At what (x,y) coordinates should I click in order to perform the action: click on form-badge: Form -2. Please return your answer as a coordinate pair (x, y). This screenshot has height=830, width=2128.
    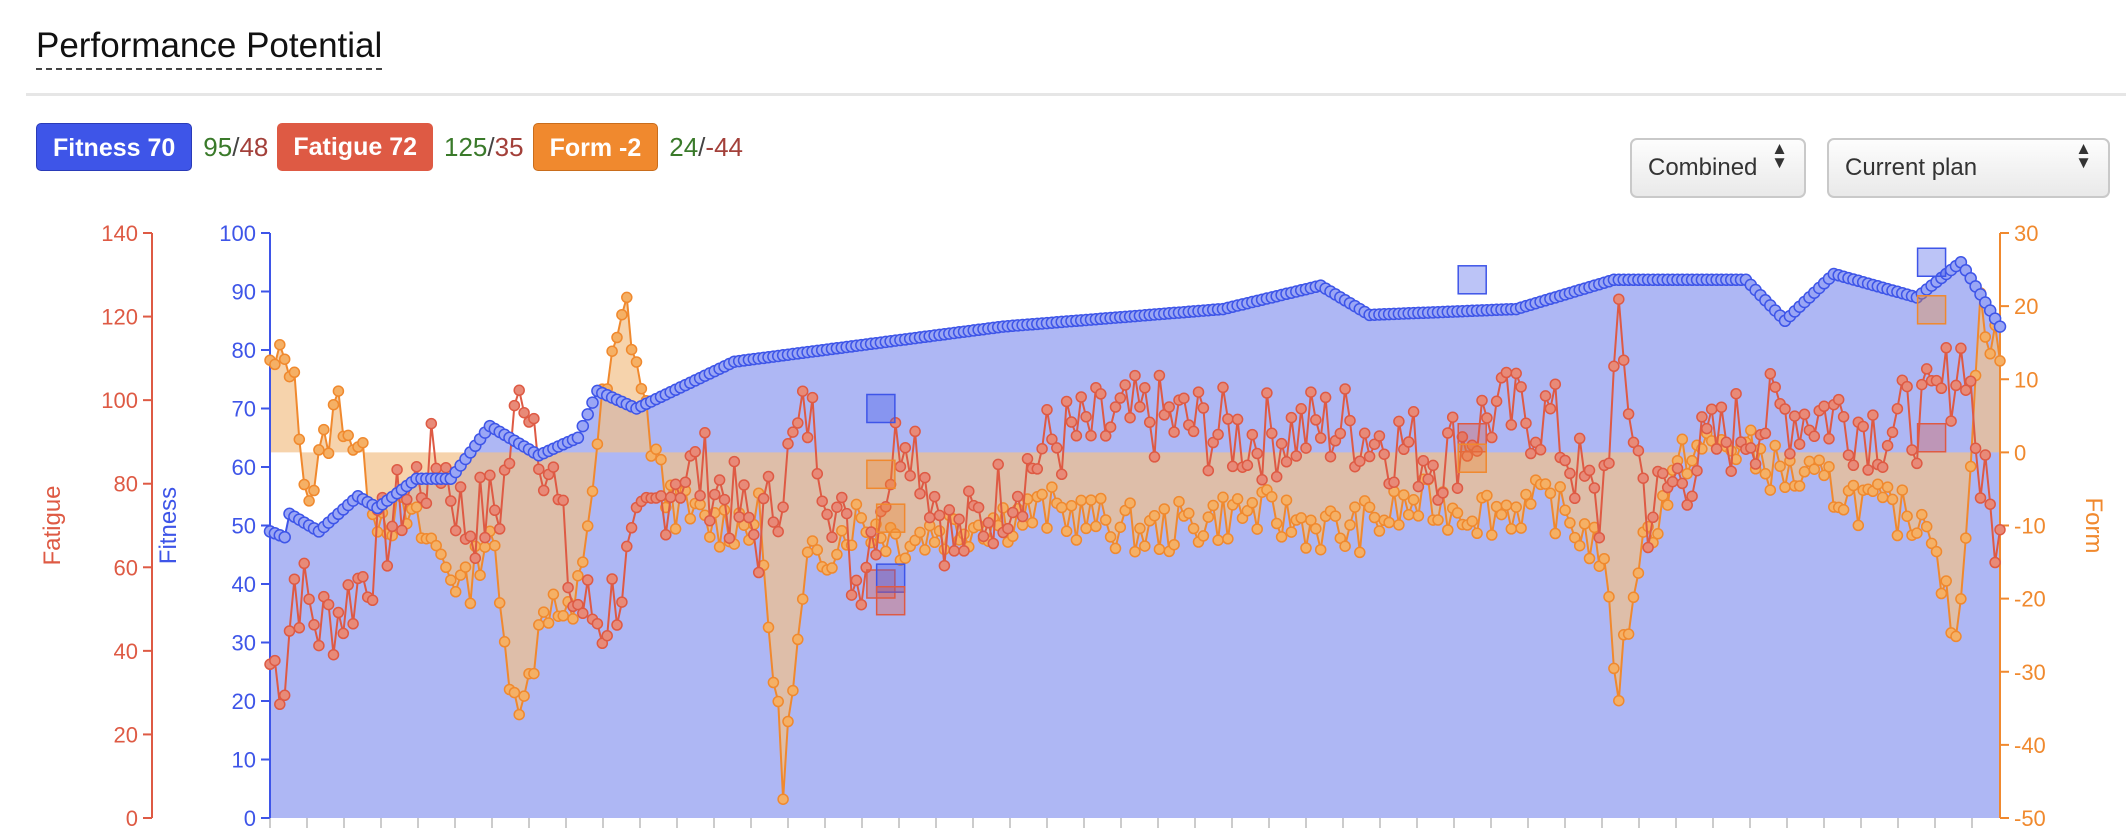
    Looking at the image, I should click on (595, 147).